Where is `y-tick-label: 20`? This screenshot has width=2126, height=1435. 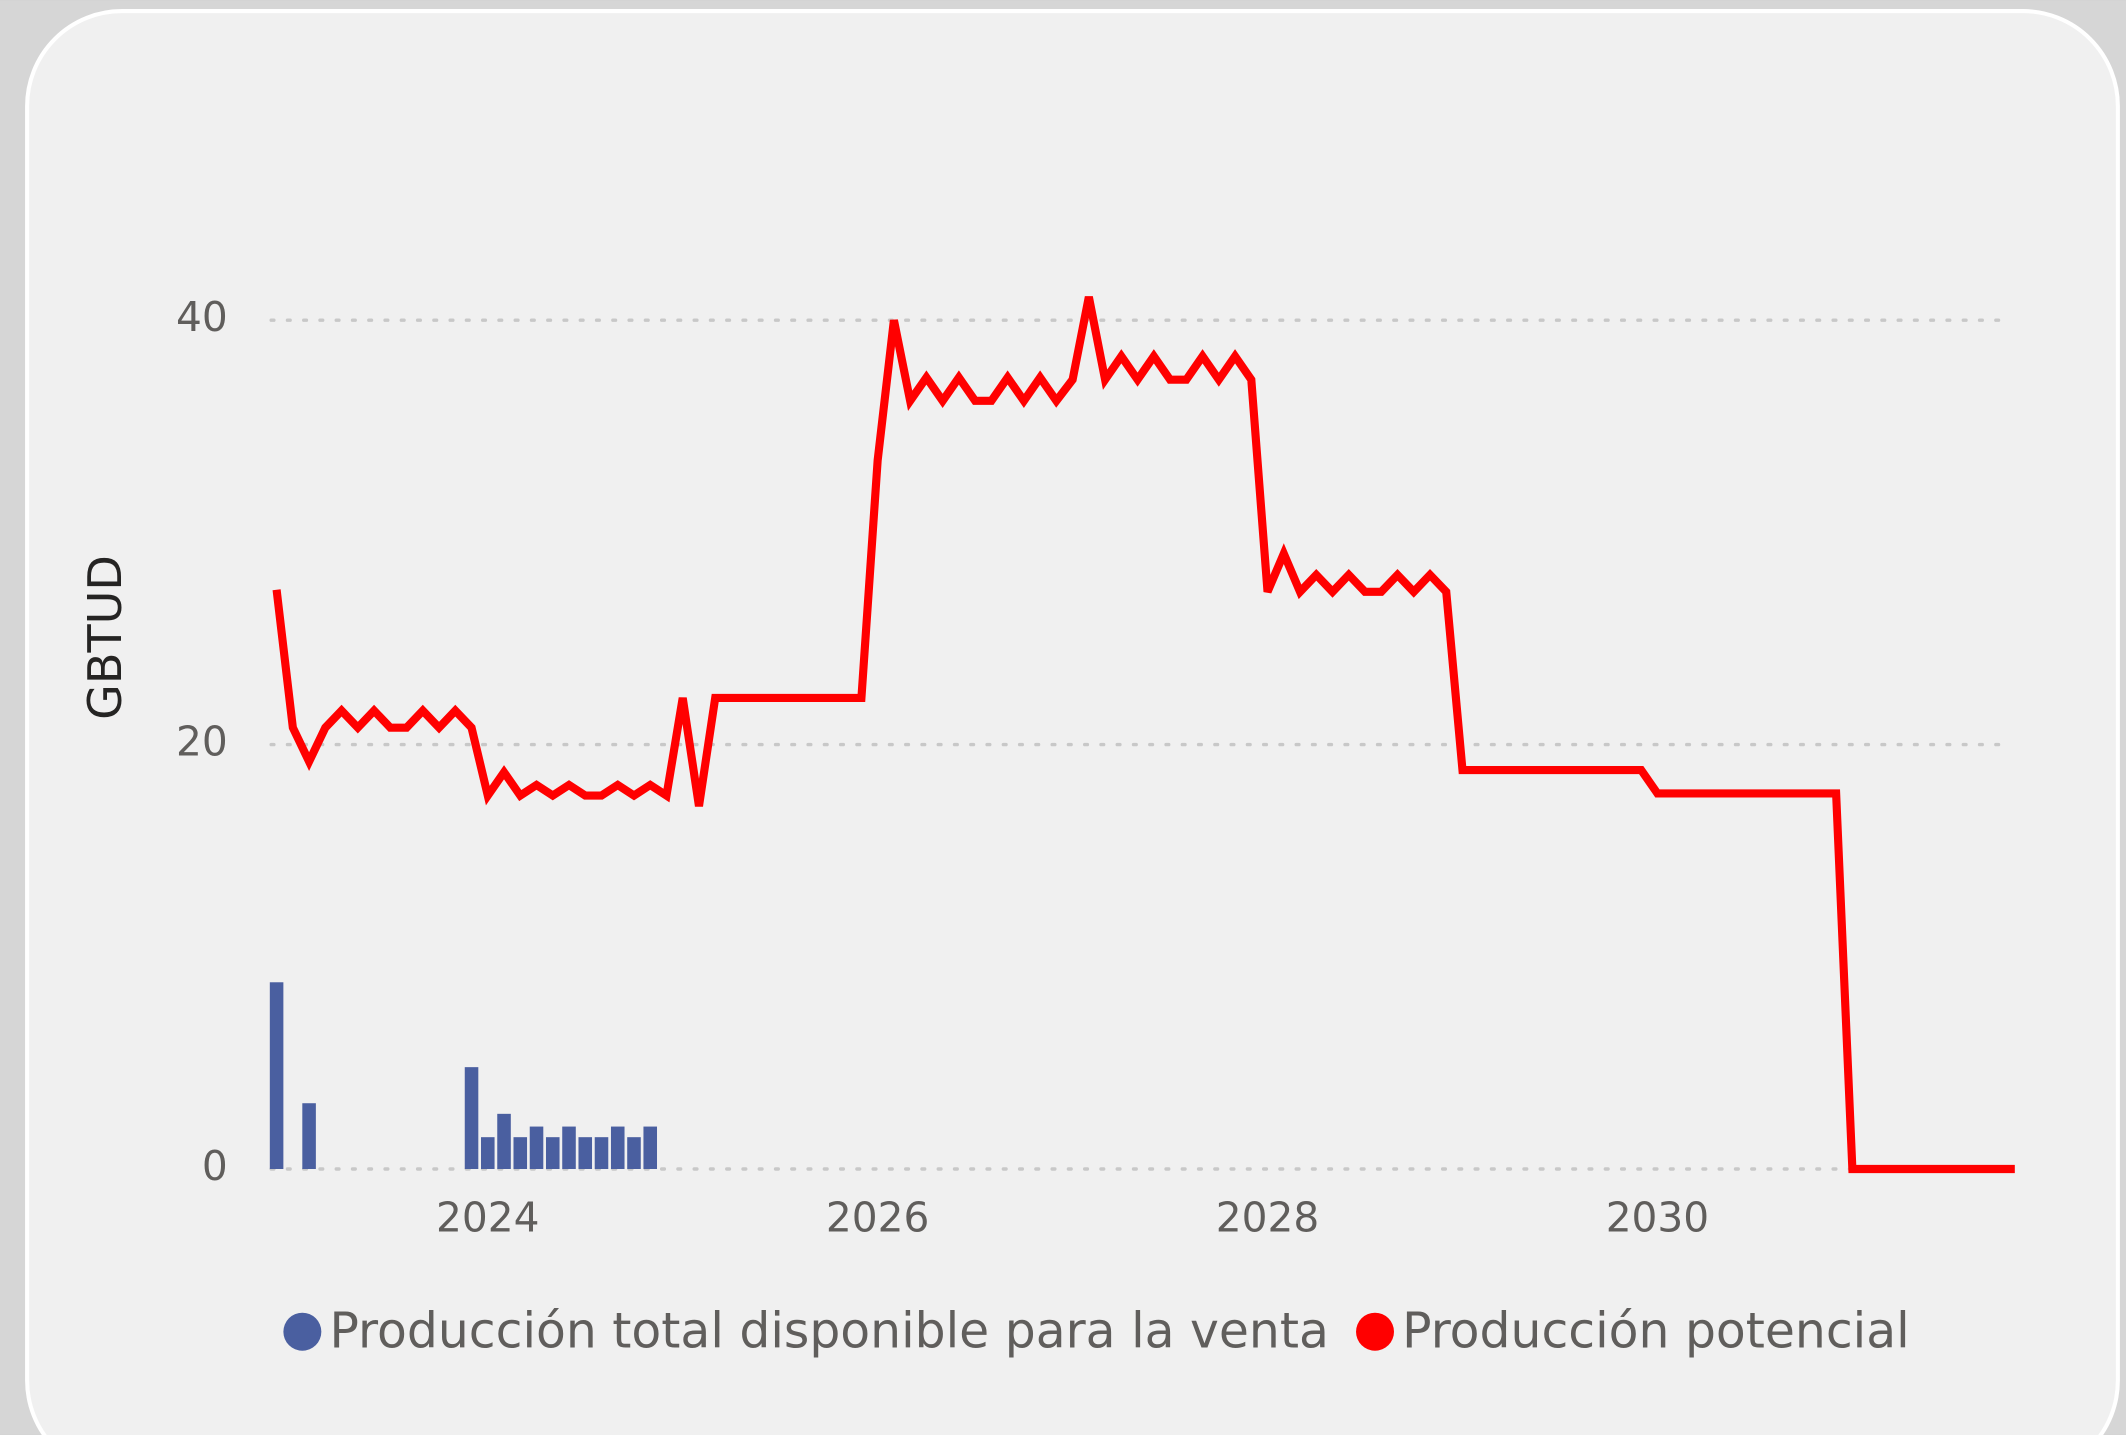 y-tick-label: 20 is located at coordinates (202, 742).